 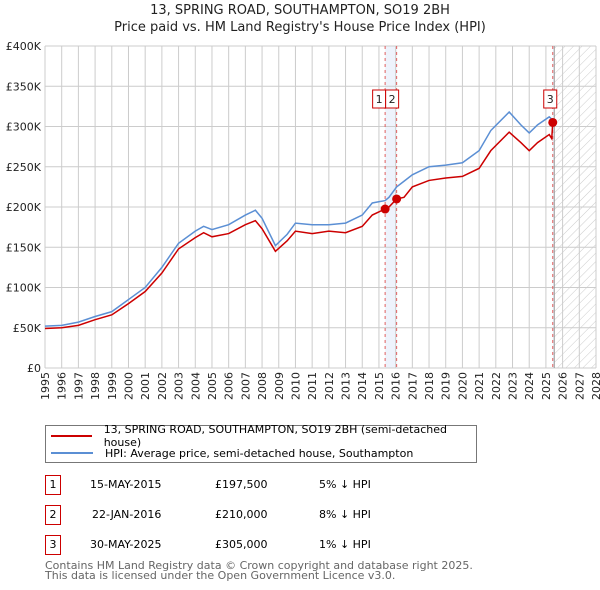 What do you see at coordinates (241, 514) in the screenshot?
I see `sale-price: £210,000` at bounding box center [241, 514].